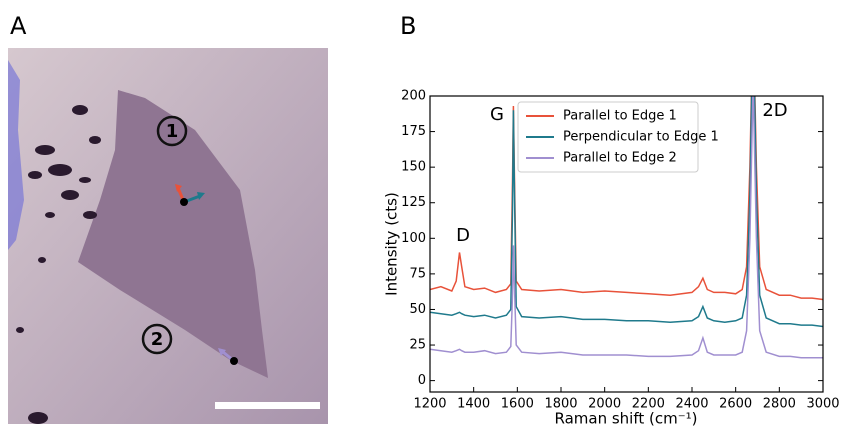 The image size is (841, 429). I want to click on panel-label: B, so click(408, 26).